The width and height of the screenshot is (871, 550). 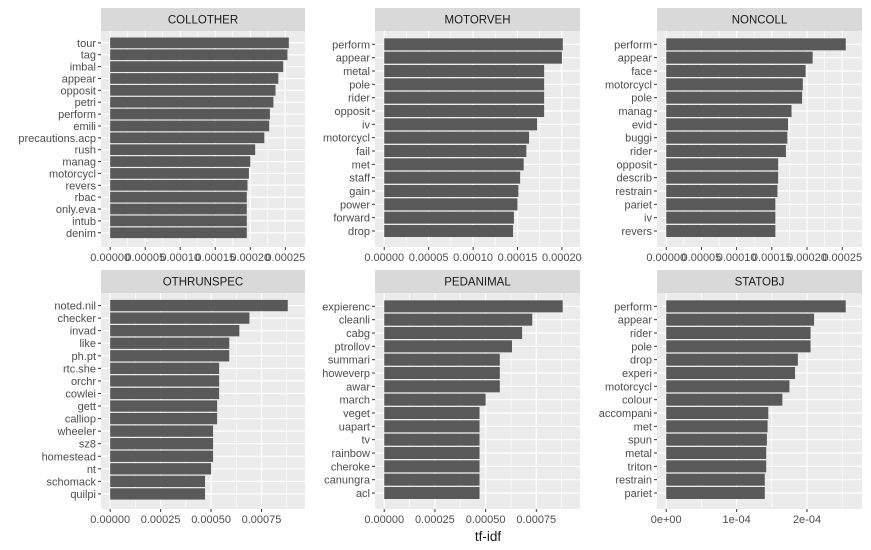 I want to click on y-tick-label: accompani, so click(x=625, y=414).